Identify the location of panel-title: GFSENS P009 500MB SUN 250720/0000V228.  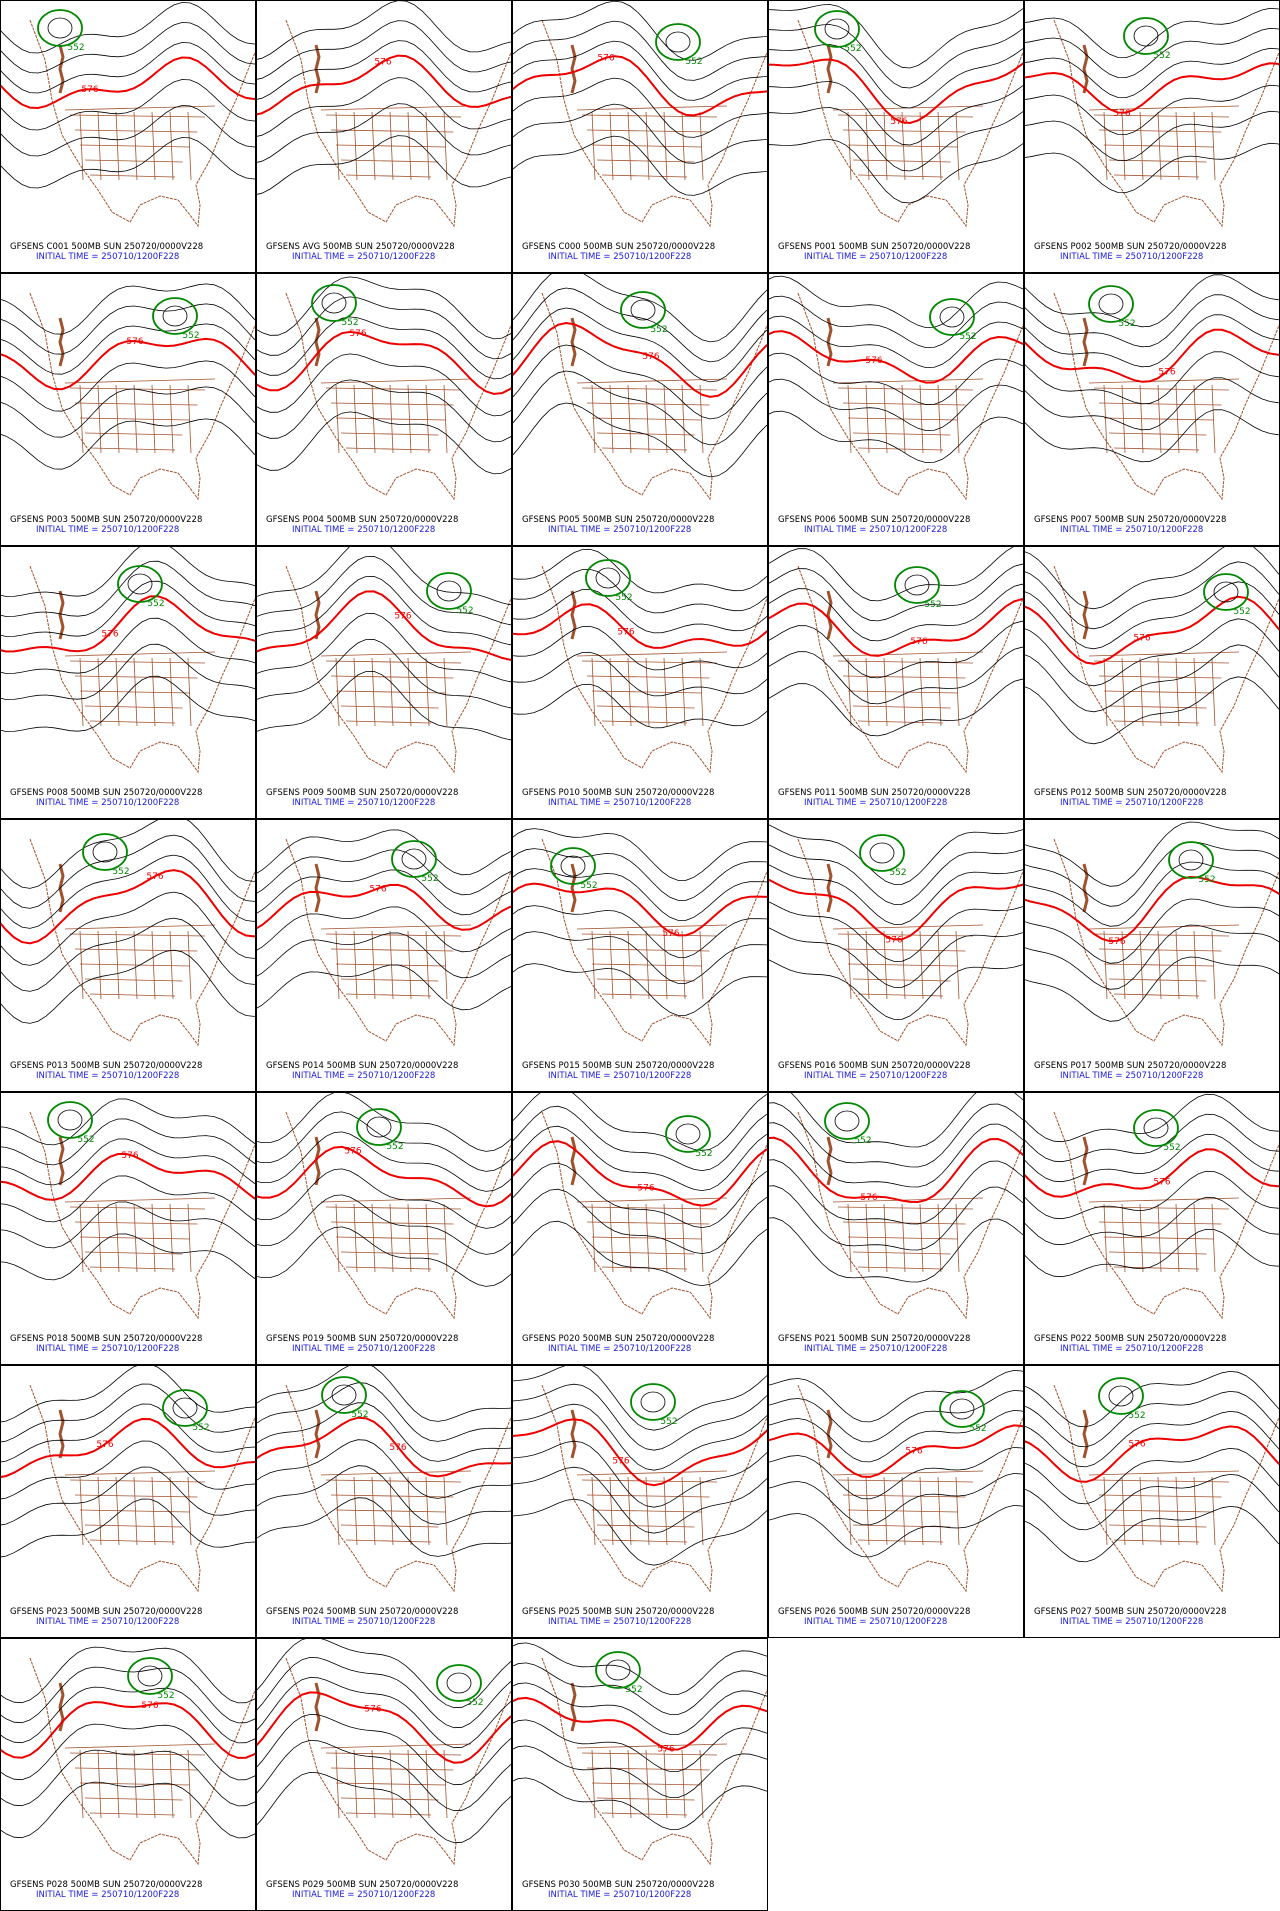
(362, 793).